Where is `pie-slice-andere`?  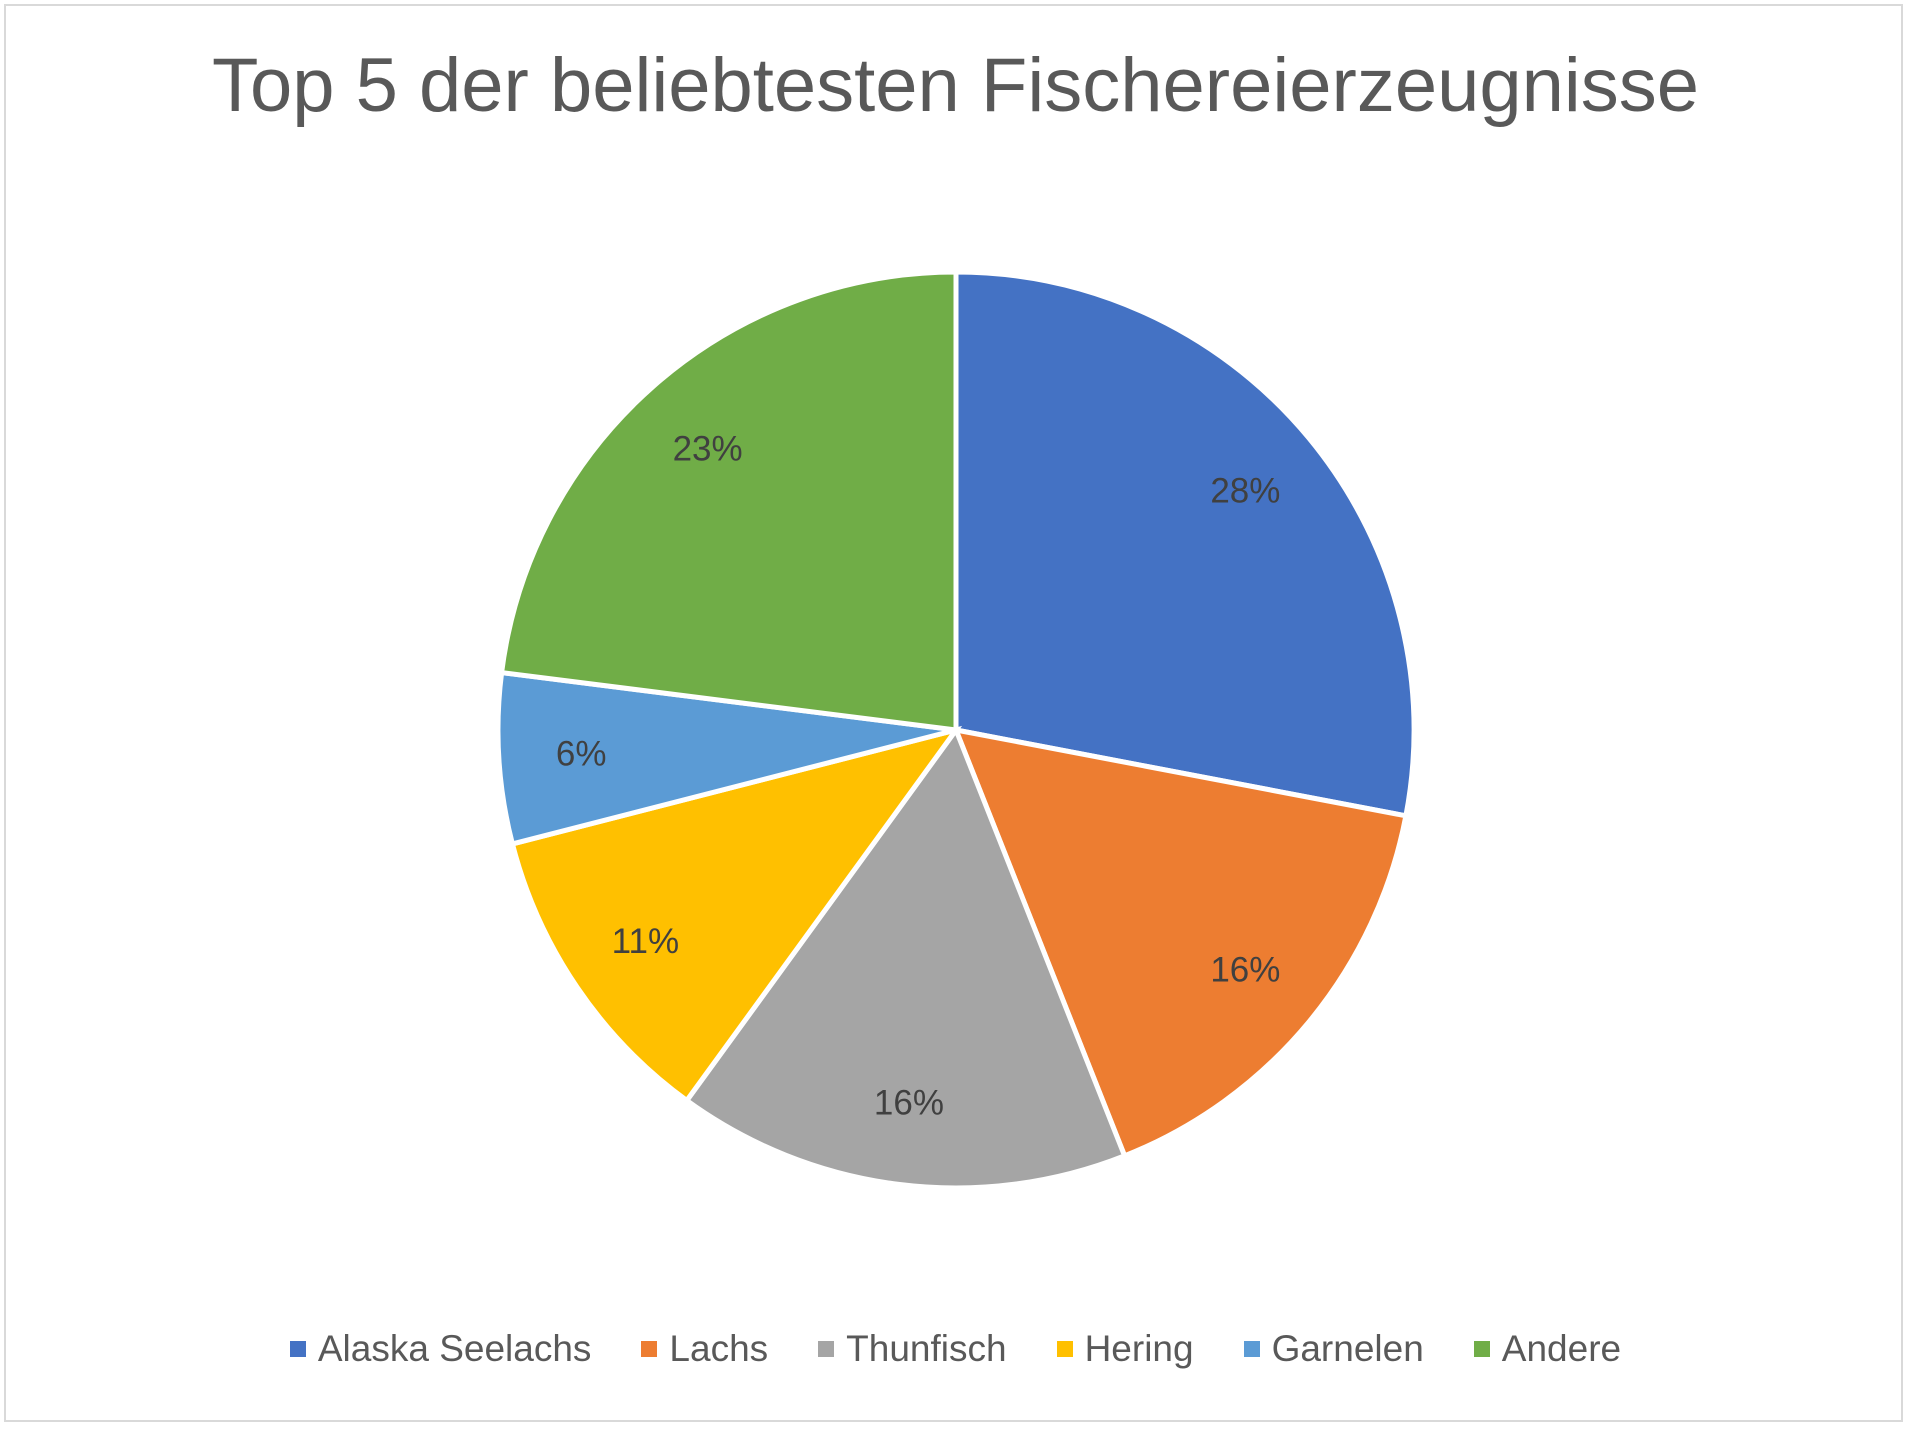
pie-slice-andere is located at coordinates (728, 501).